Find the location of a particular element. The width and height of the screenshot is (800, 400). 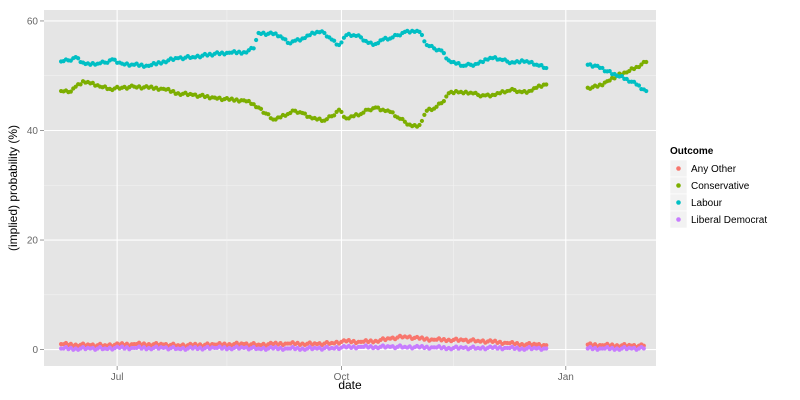

y-axis-title: (implied) probability (%) is located at coordinates (13, 188).